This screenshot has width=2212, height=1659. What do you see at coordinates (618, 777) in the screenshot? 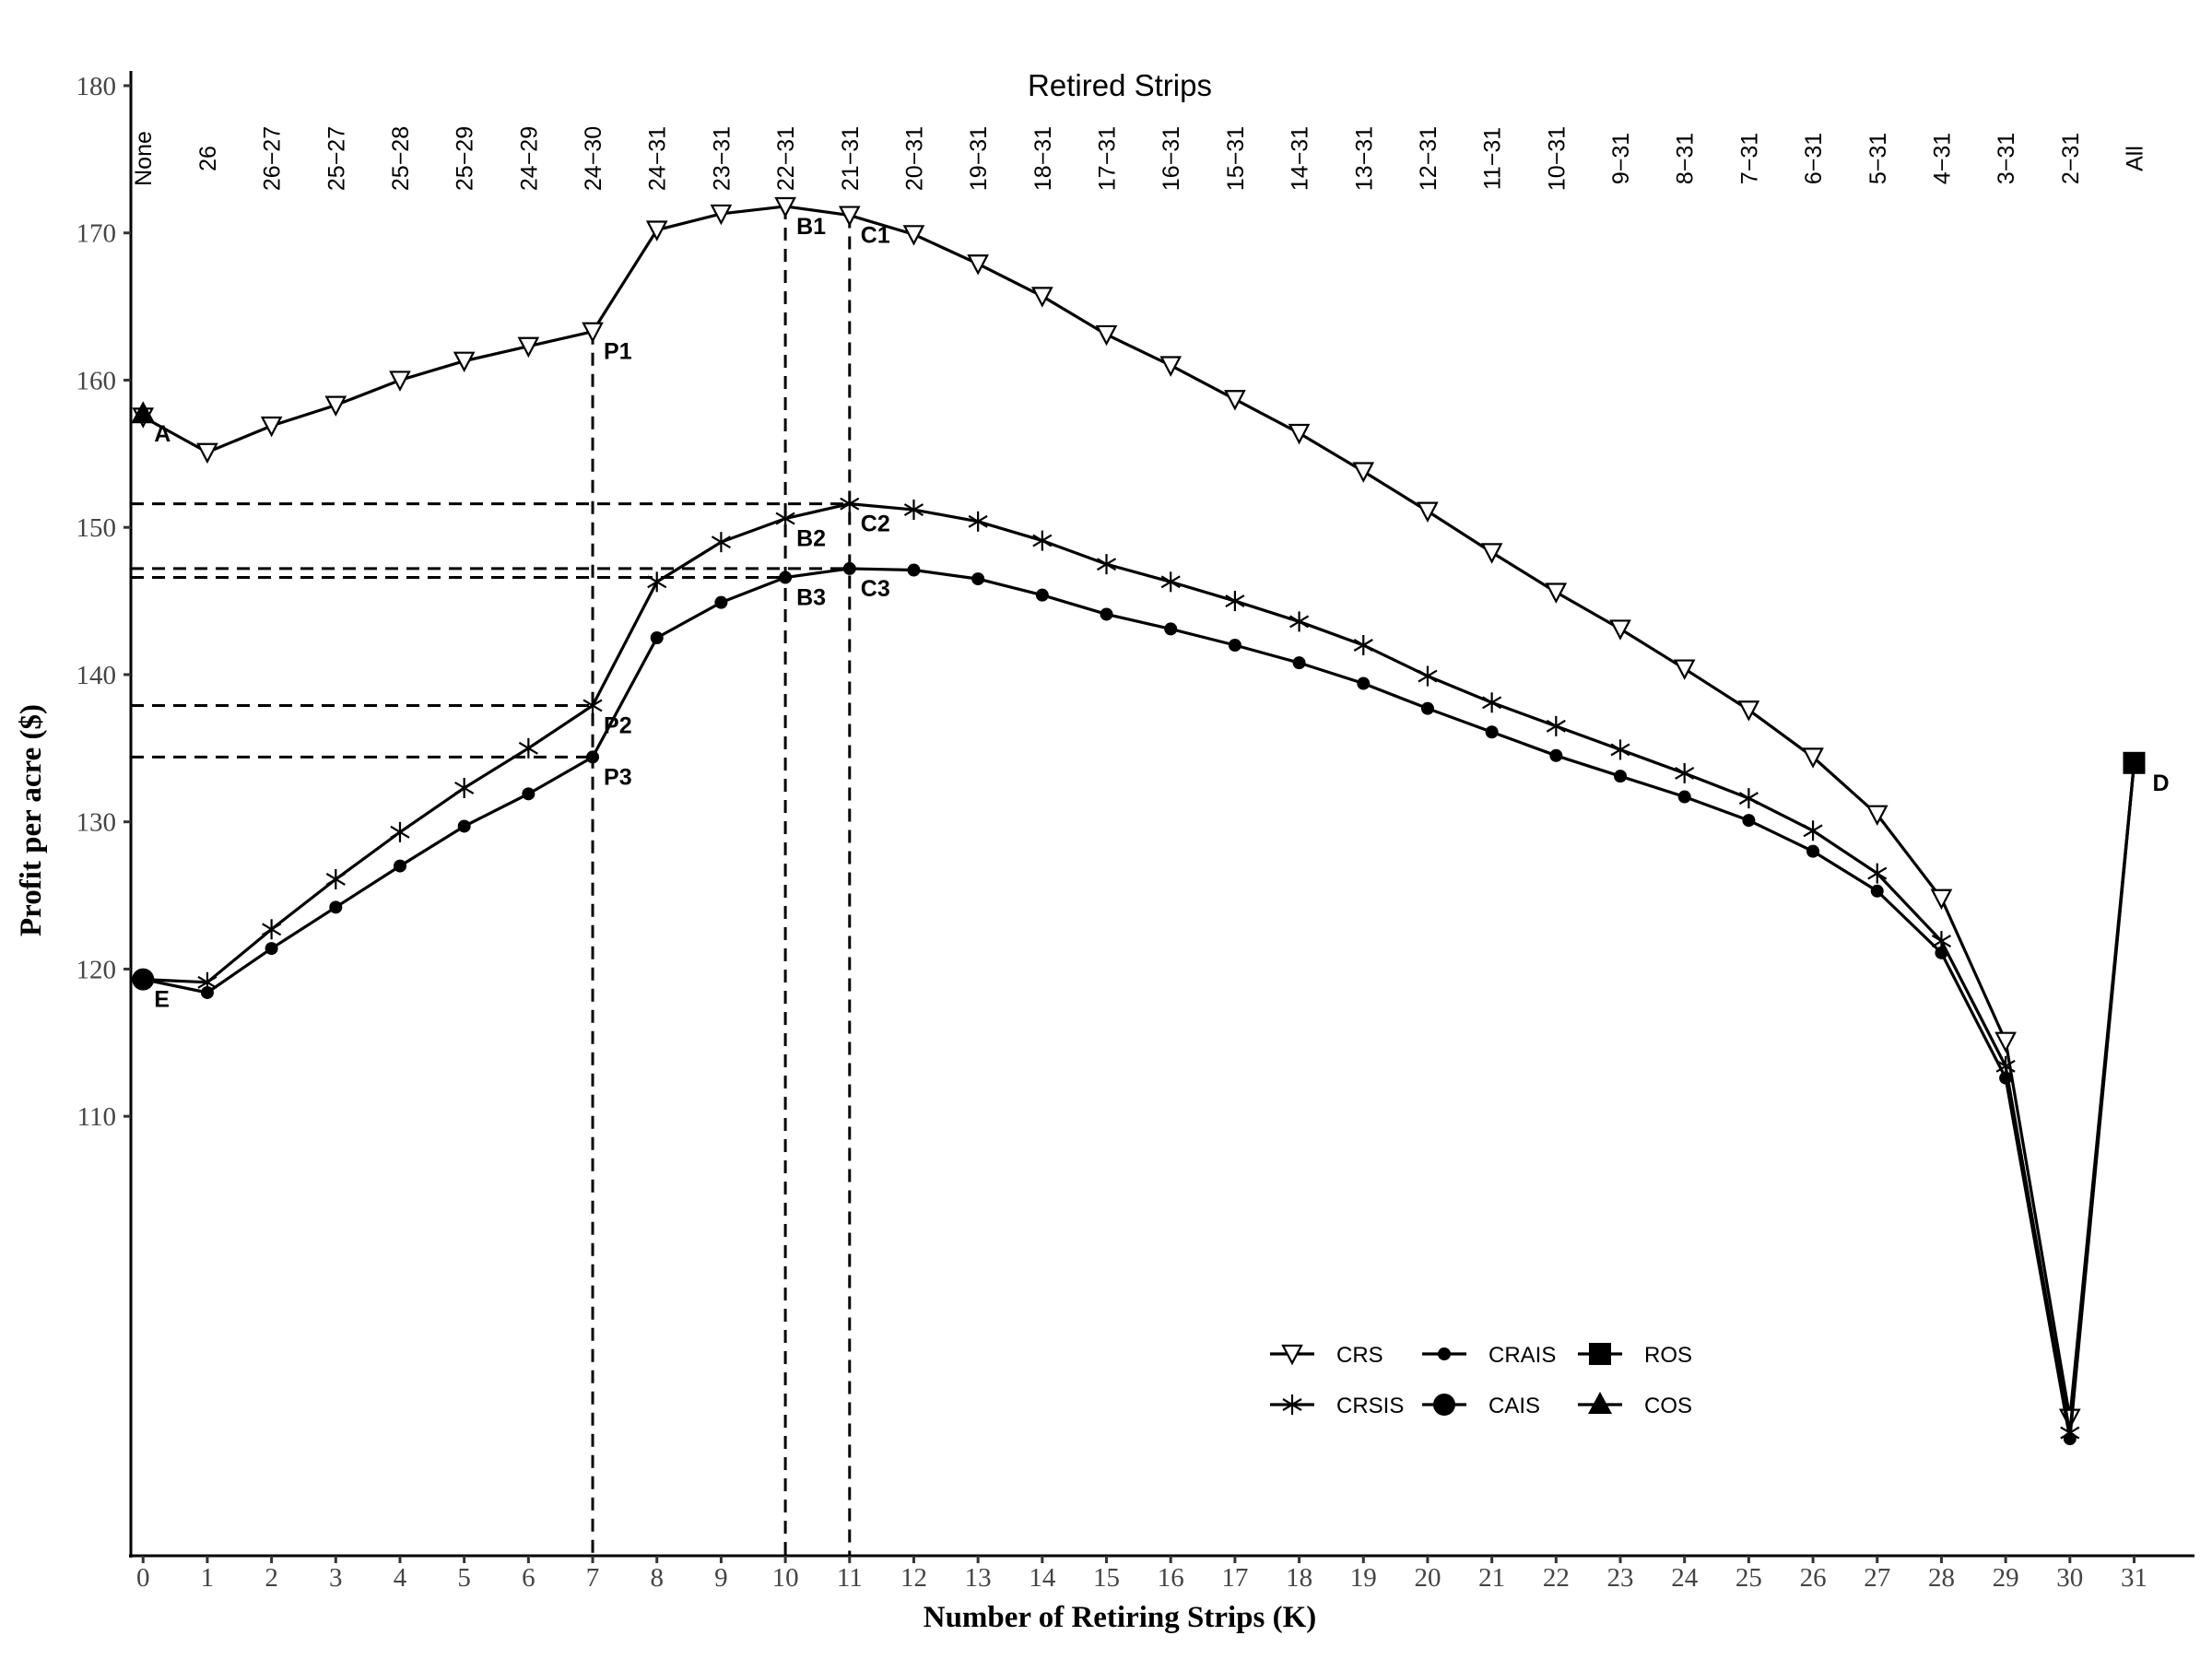
I see `annotation-p3: P3` at bounding box center [618, 777].